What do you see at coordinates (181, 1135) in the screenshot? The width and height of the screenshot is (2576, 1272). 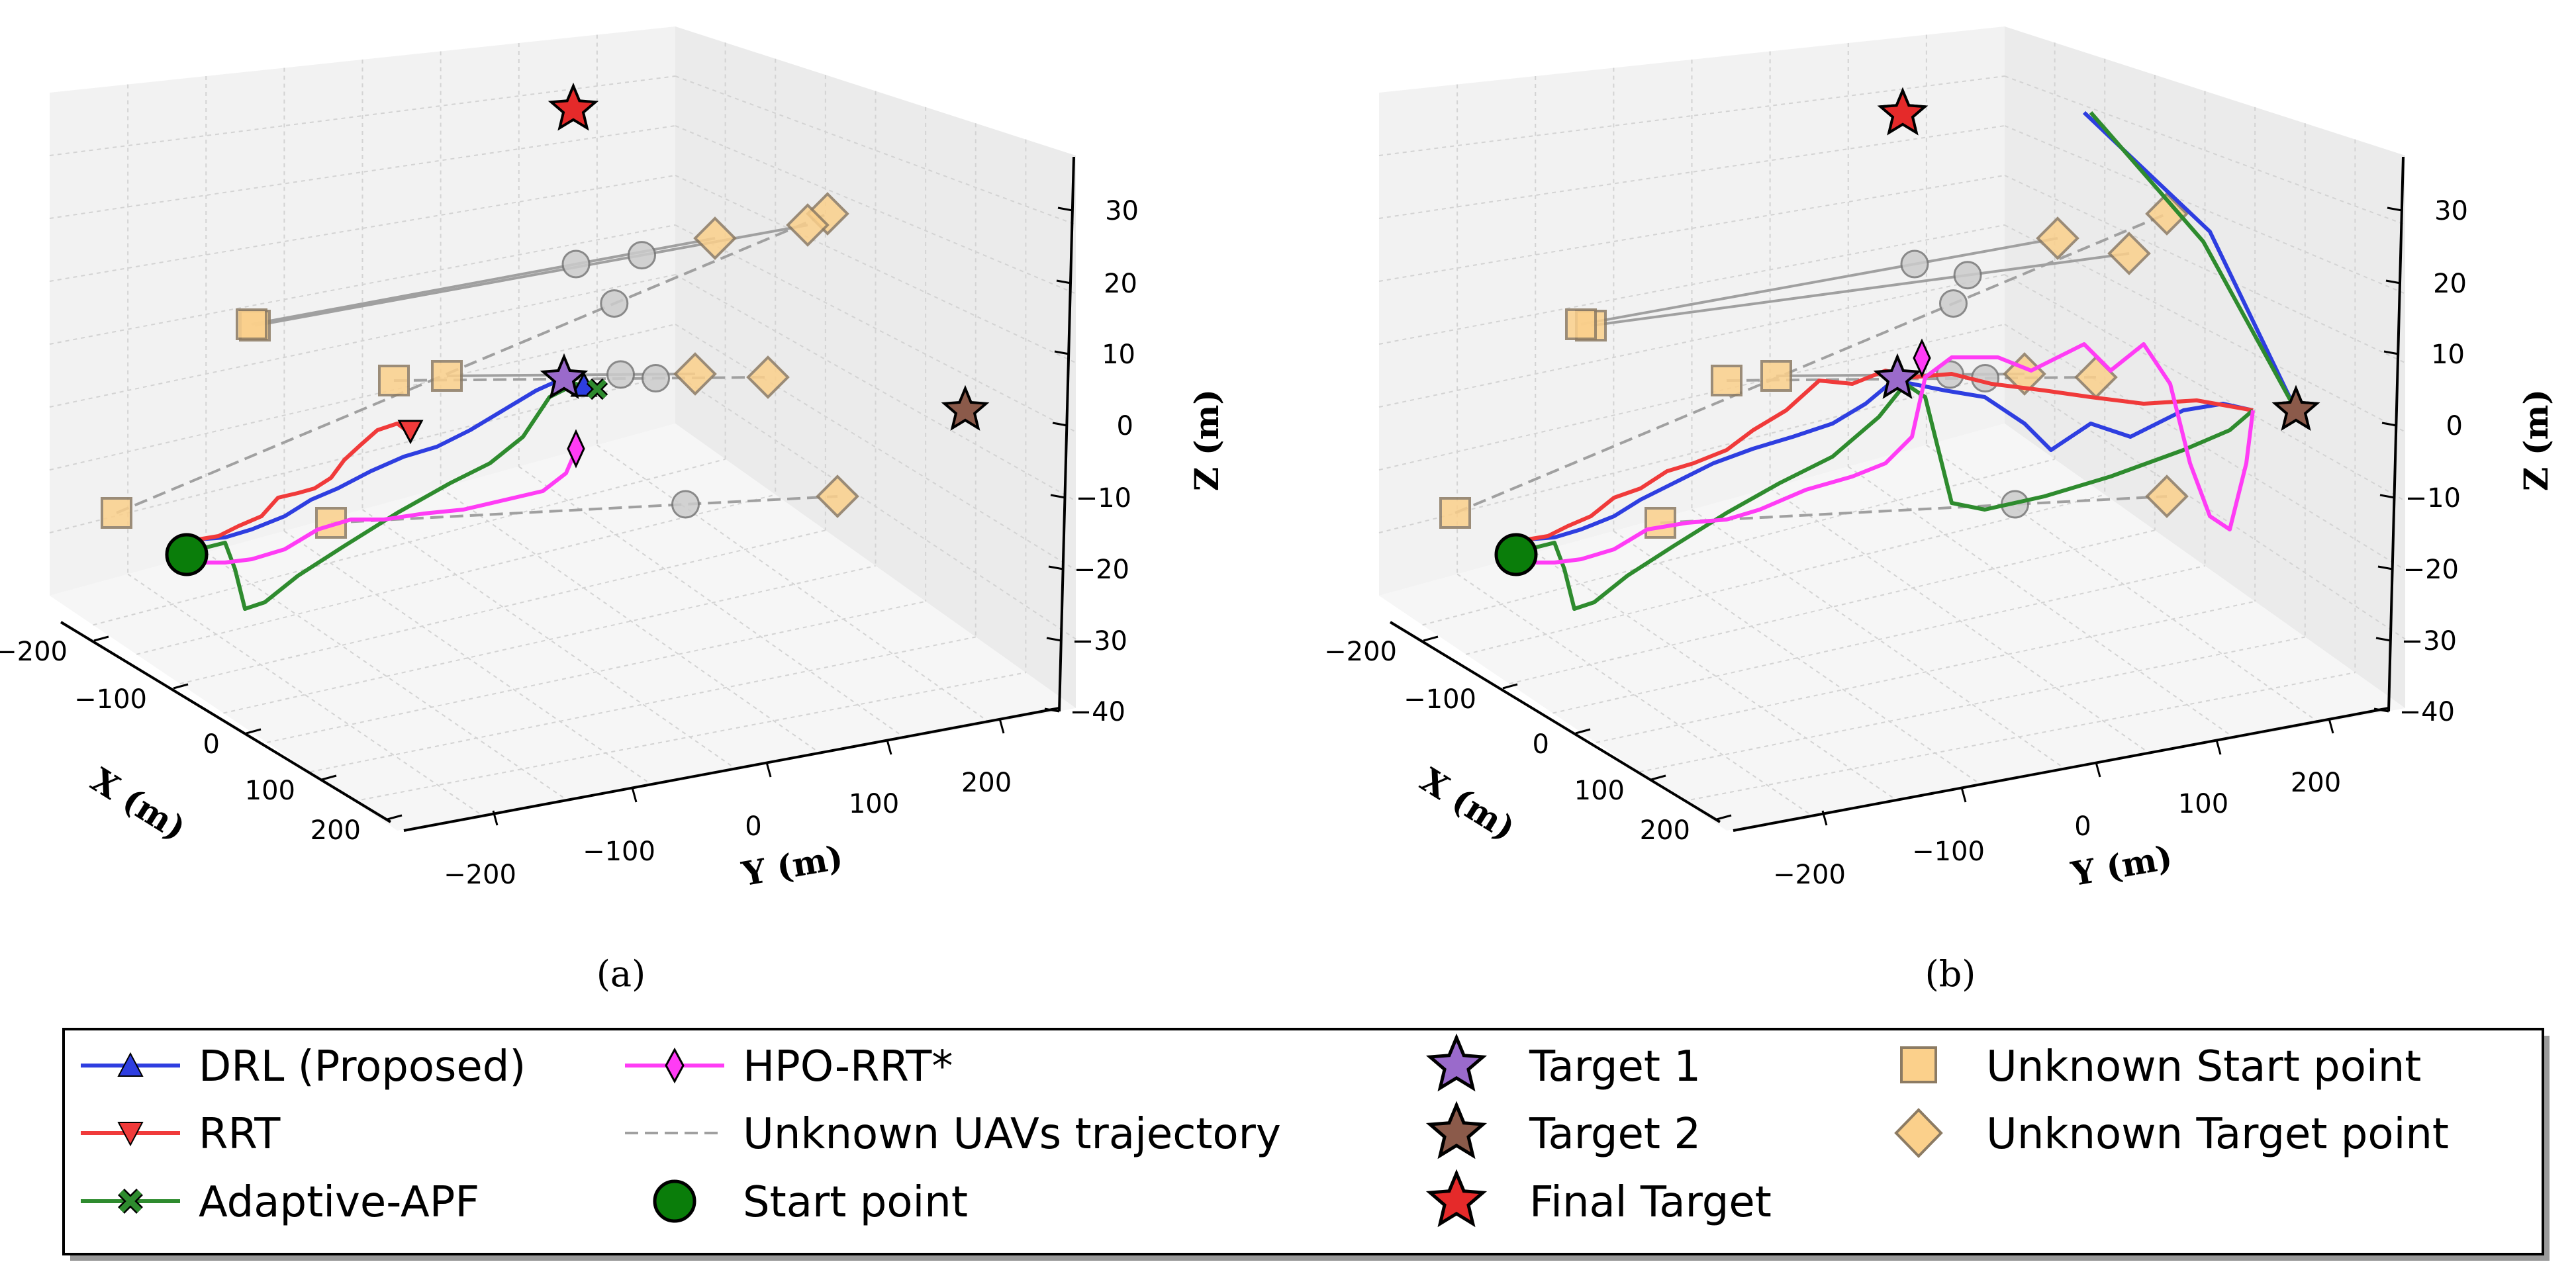 I see `legend-item-rrt: RRT` at bounding box center [181, 1135].